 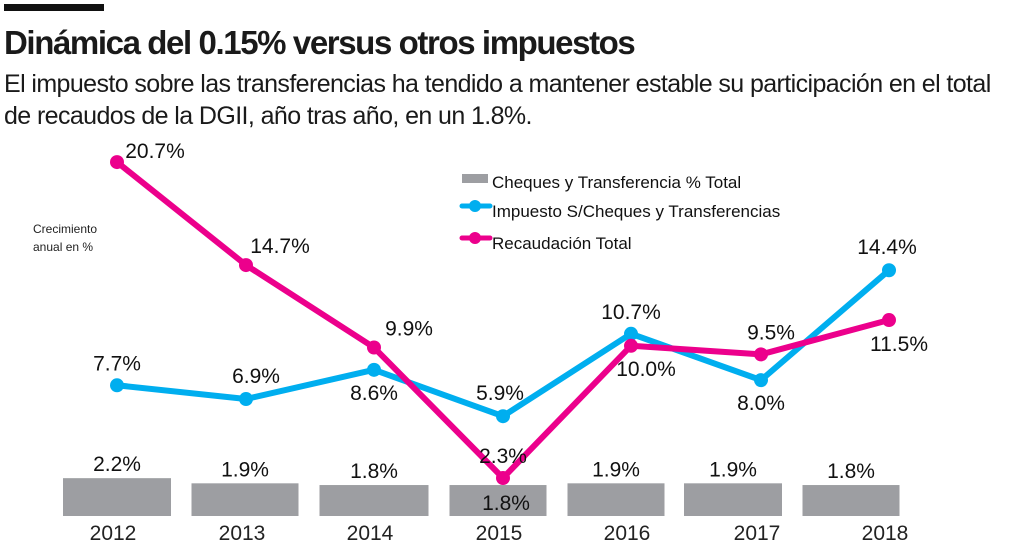 What do you see at coordinates (117, 363) in the screenshot?
I see `data-label-impuesto-2012: 7.7%` at bounding box center [117, 363].